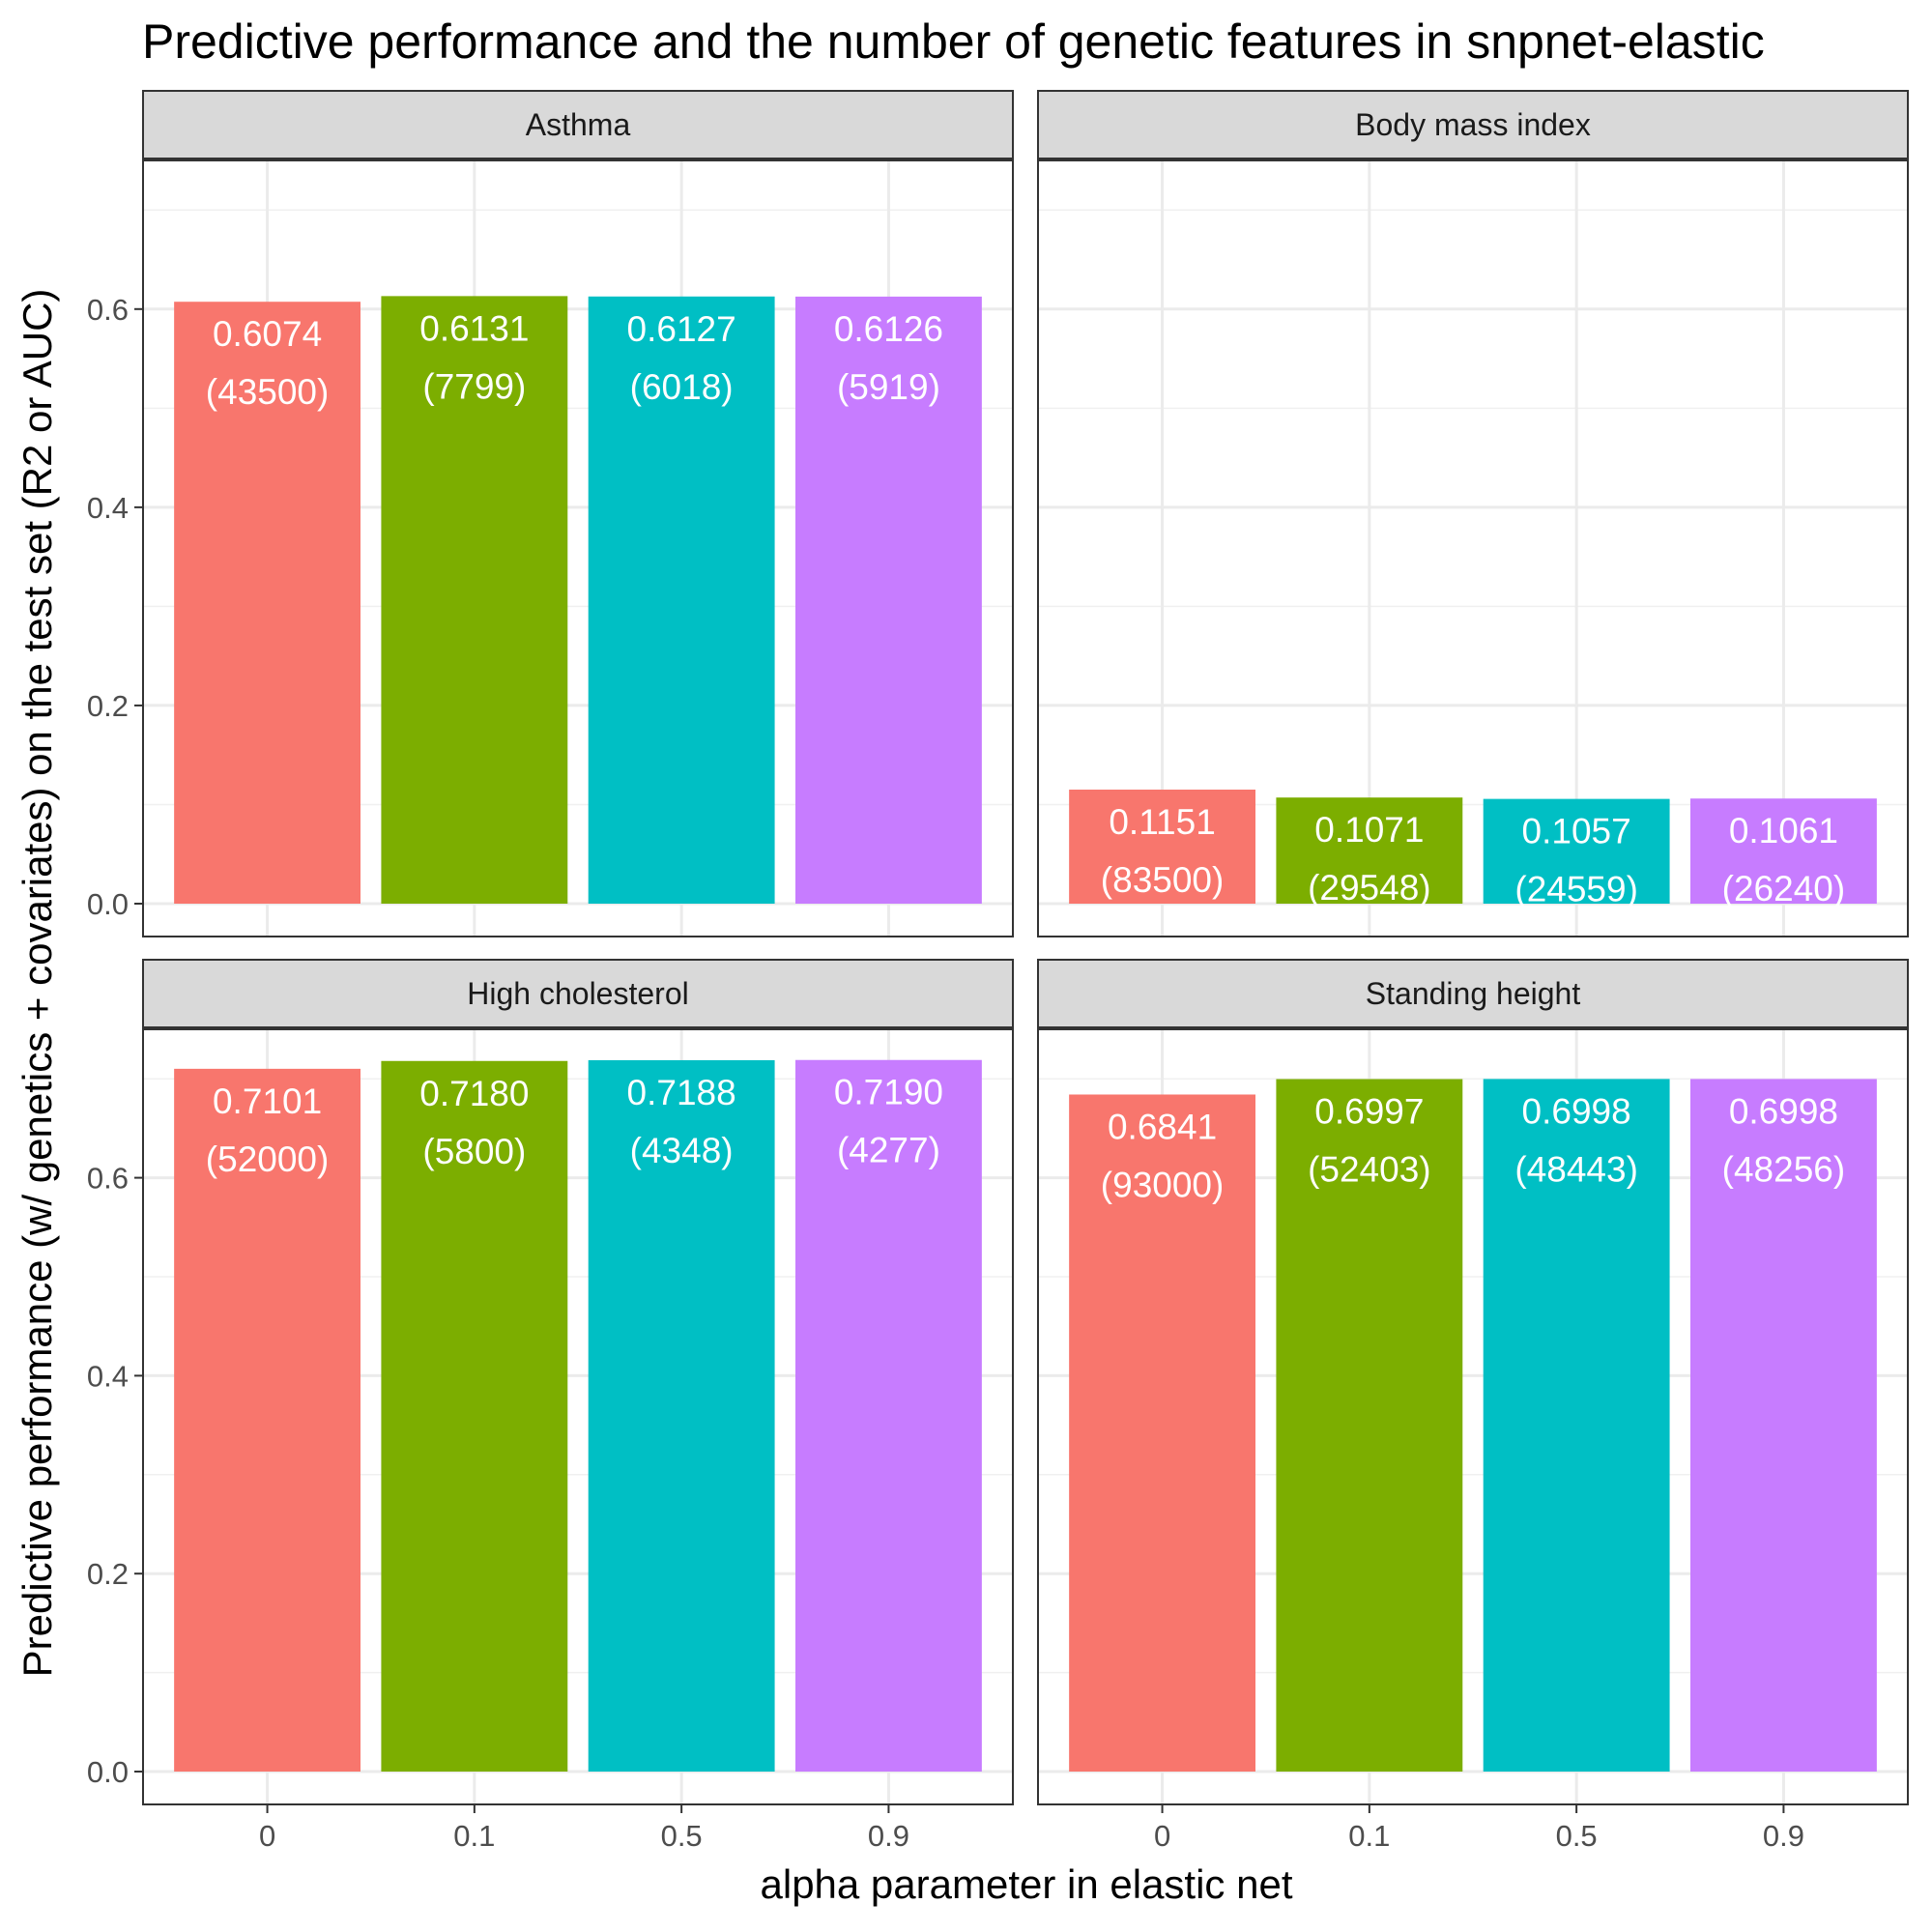 The width and height of the screenshot is (1932, 1932). I want to click on bar-value-label: 0.1057, so click(1576, 831).